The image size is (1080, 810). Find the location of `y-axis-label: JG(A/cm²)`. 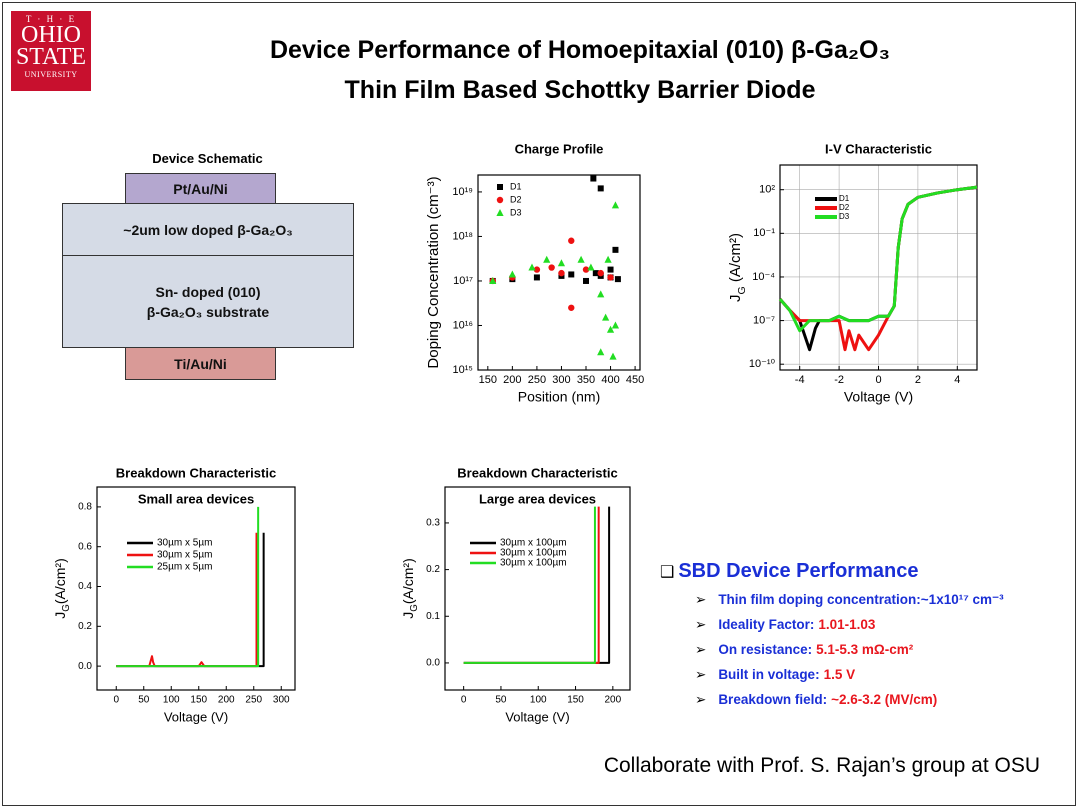

y-axis-label: JG(A/cm²) is located at coordinates (410, 588).